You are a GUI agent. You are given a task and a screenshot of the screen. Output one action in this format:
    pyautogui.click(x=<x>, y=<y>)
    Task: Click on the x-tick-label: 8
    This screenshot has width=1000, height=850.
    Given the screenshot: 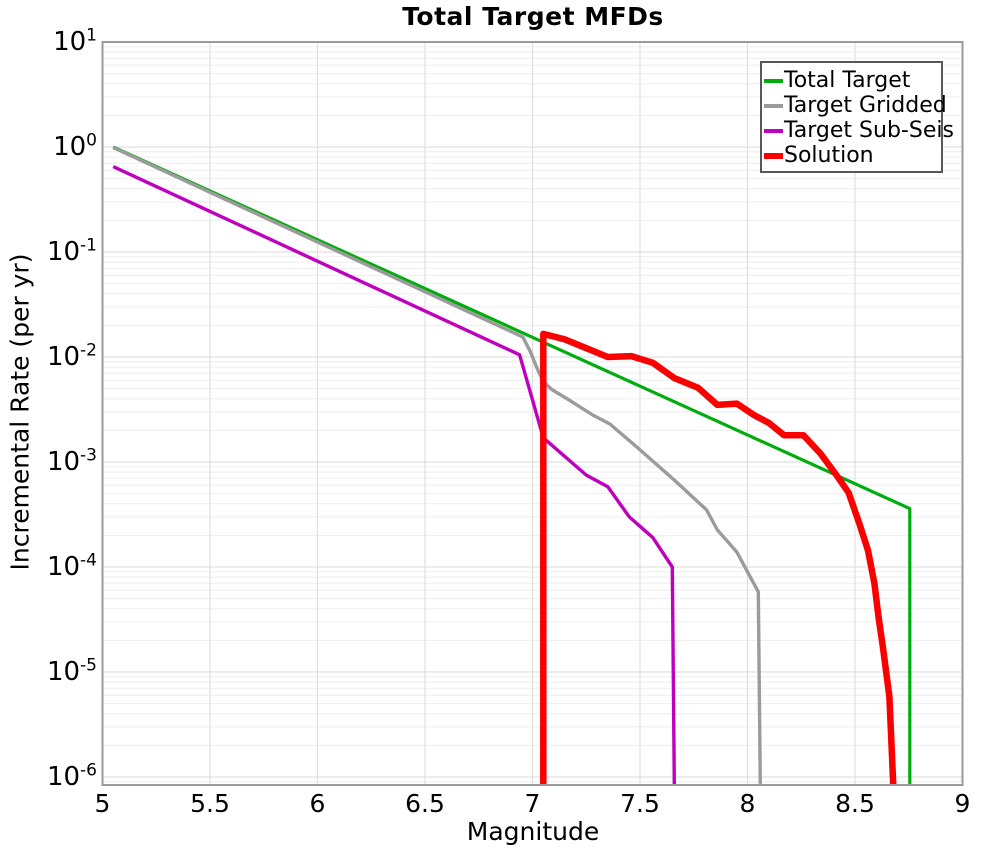 What is the action you would take?
    pyautogui.click(x=747, y=803)
    